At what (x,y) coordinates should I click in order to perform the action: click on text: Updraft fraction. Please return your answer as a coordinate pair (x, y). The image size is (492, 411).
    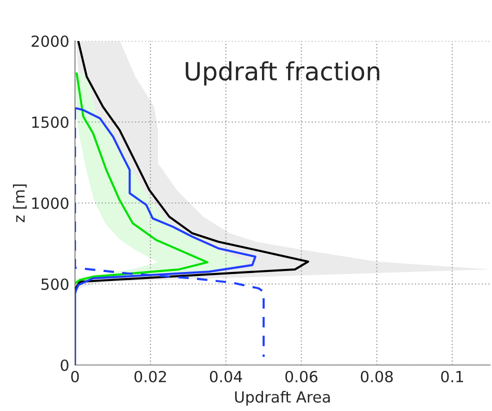
    Looking at the image, I should click on (283, 73).